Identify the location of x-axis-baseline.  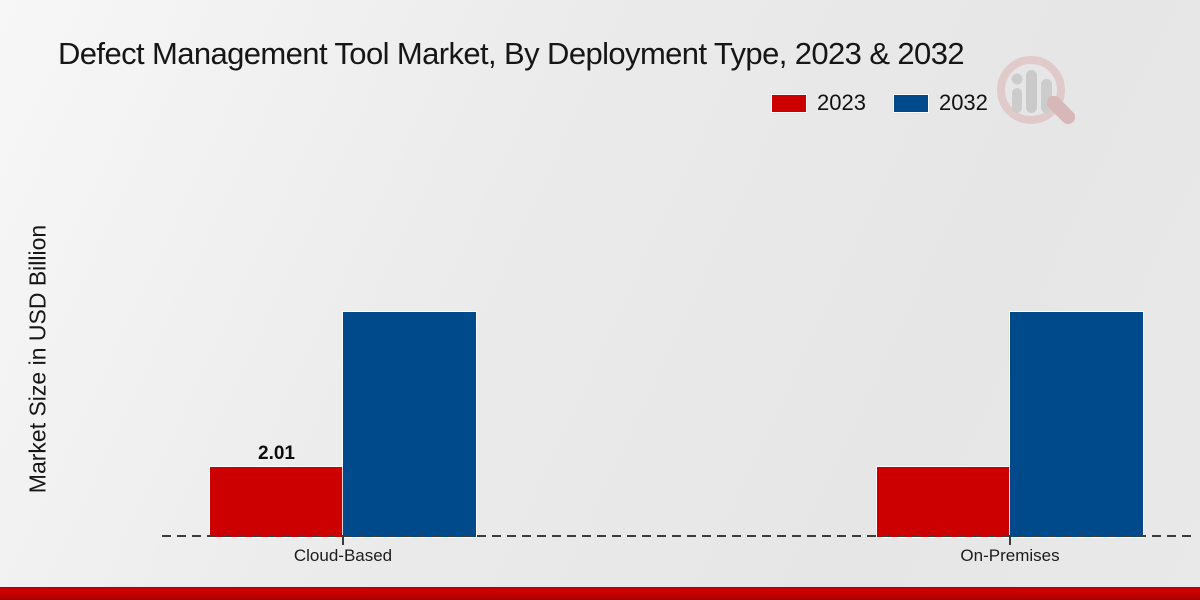
(677, 536).